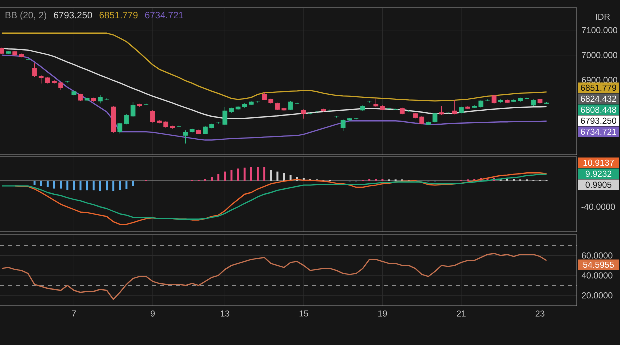  What do you see at coordinates (304, 313) in the screenshot?
I see `x-tick-label: 15` at bounding box center [304, 313].